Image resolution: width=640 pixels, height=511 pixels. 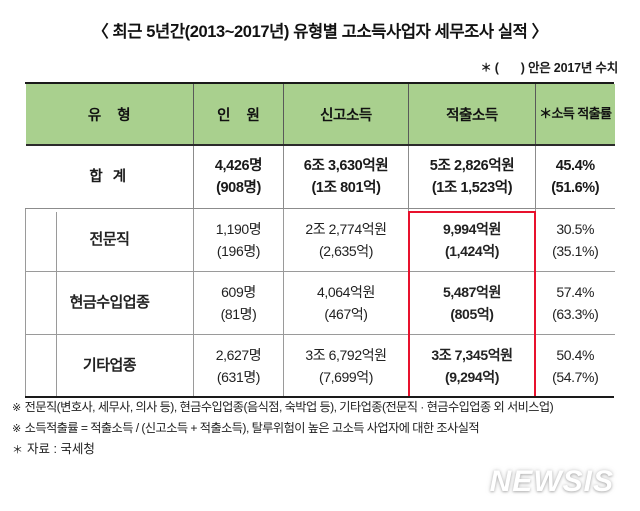 What do you see at coordinates (322, 449) in the screenshot?
I see `source-line: ＊ 자료 : 국세청` at bounding box center [322, 449].